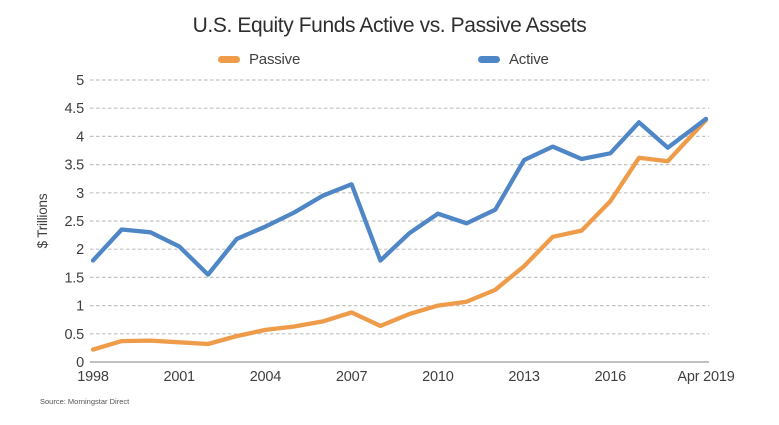 Image resolution: width=779 pixels, height=425 pixels. I want to click on y-tick-label: 4, so click(80, 137).